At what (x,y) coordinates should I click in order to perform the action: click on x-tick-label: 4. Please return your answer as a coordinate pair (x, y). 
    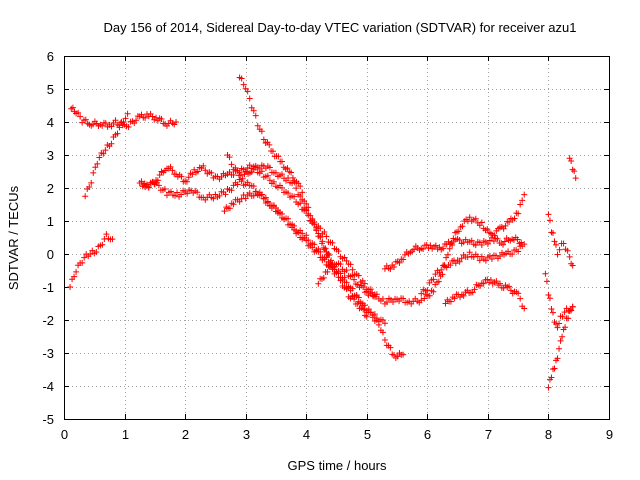
    Looking at the image, I should click on (306, 434).